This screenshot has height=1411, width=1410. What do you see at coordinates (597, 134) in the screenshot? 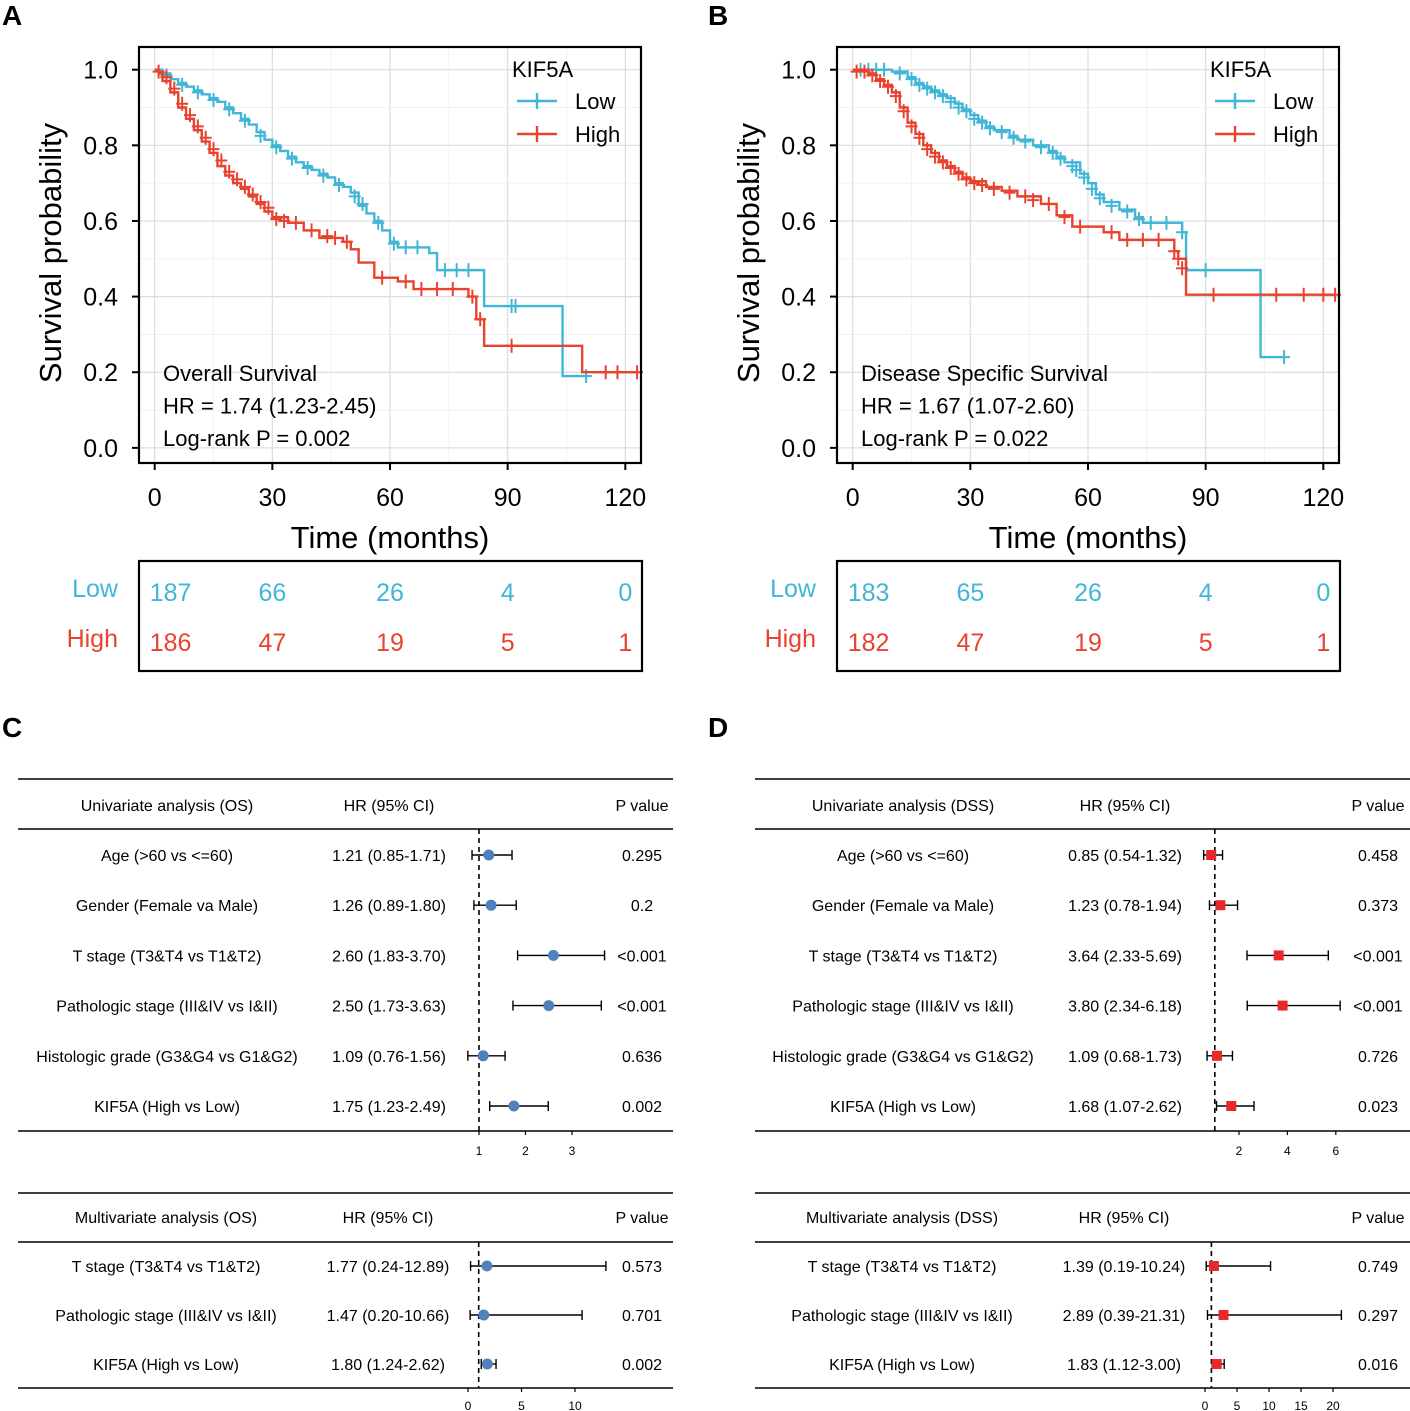
I see `legend-label-high: High` at bounding box center [597, 134].